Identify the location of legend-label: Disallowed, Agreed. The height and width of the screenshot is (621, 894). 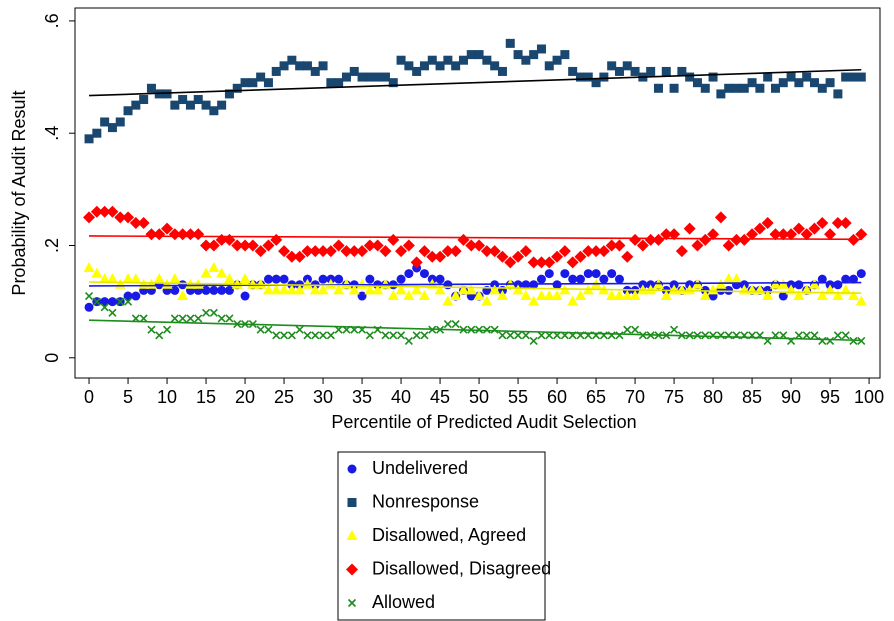
(449, 535).